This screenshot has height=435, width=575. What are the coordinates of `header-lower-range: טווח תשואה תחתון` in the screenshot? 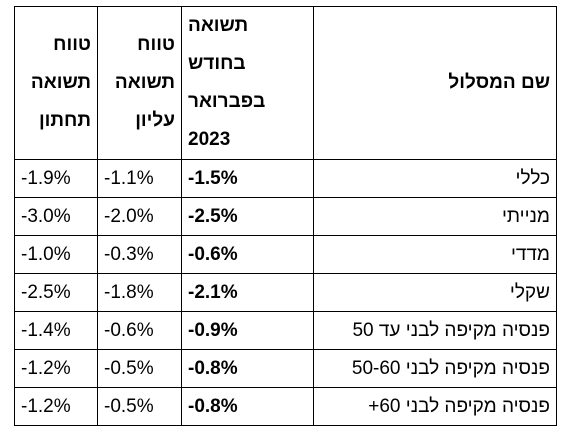 It's located at (56, 83).